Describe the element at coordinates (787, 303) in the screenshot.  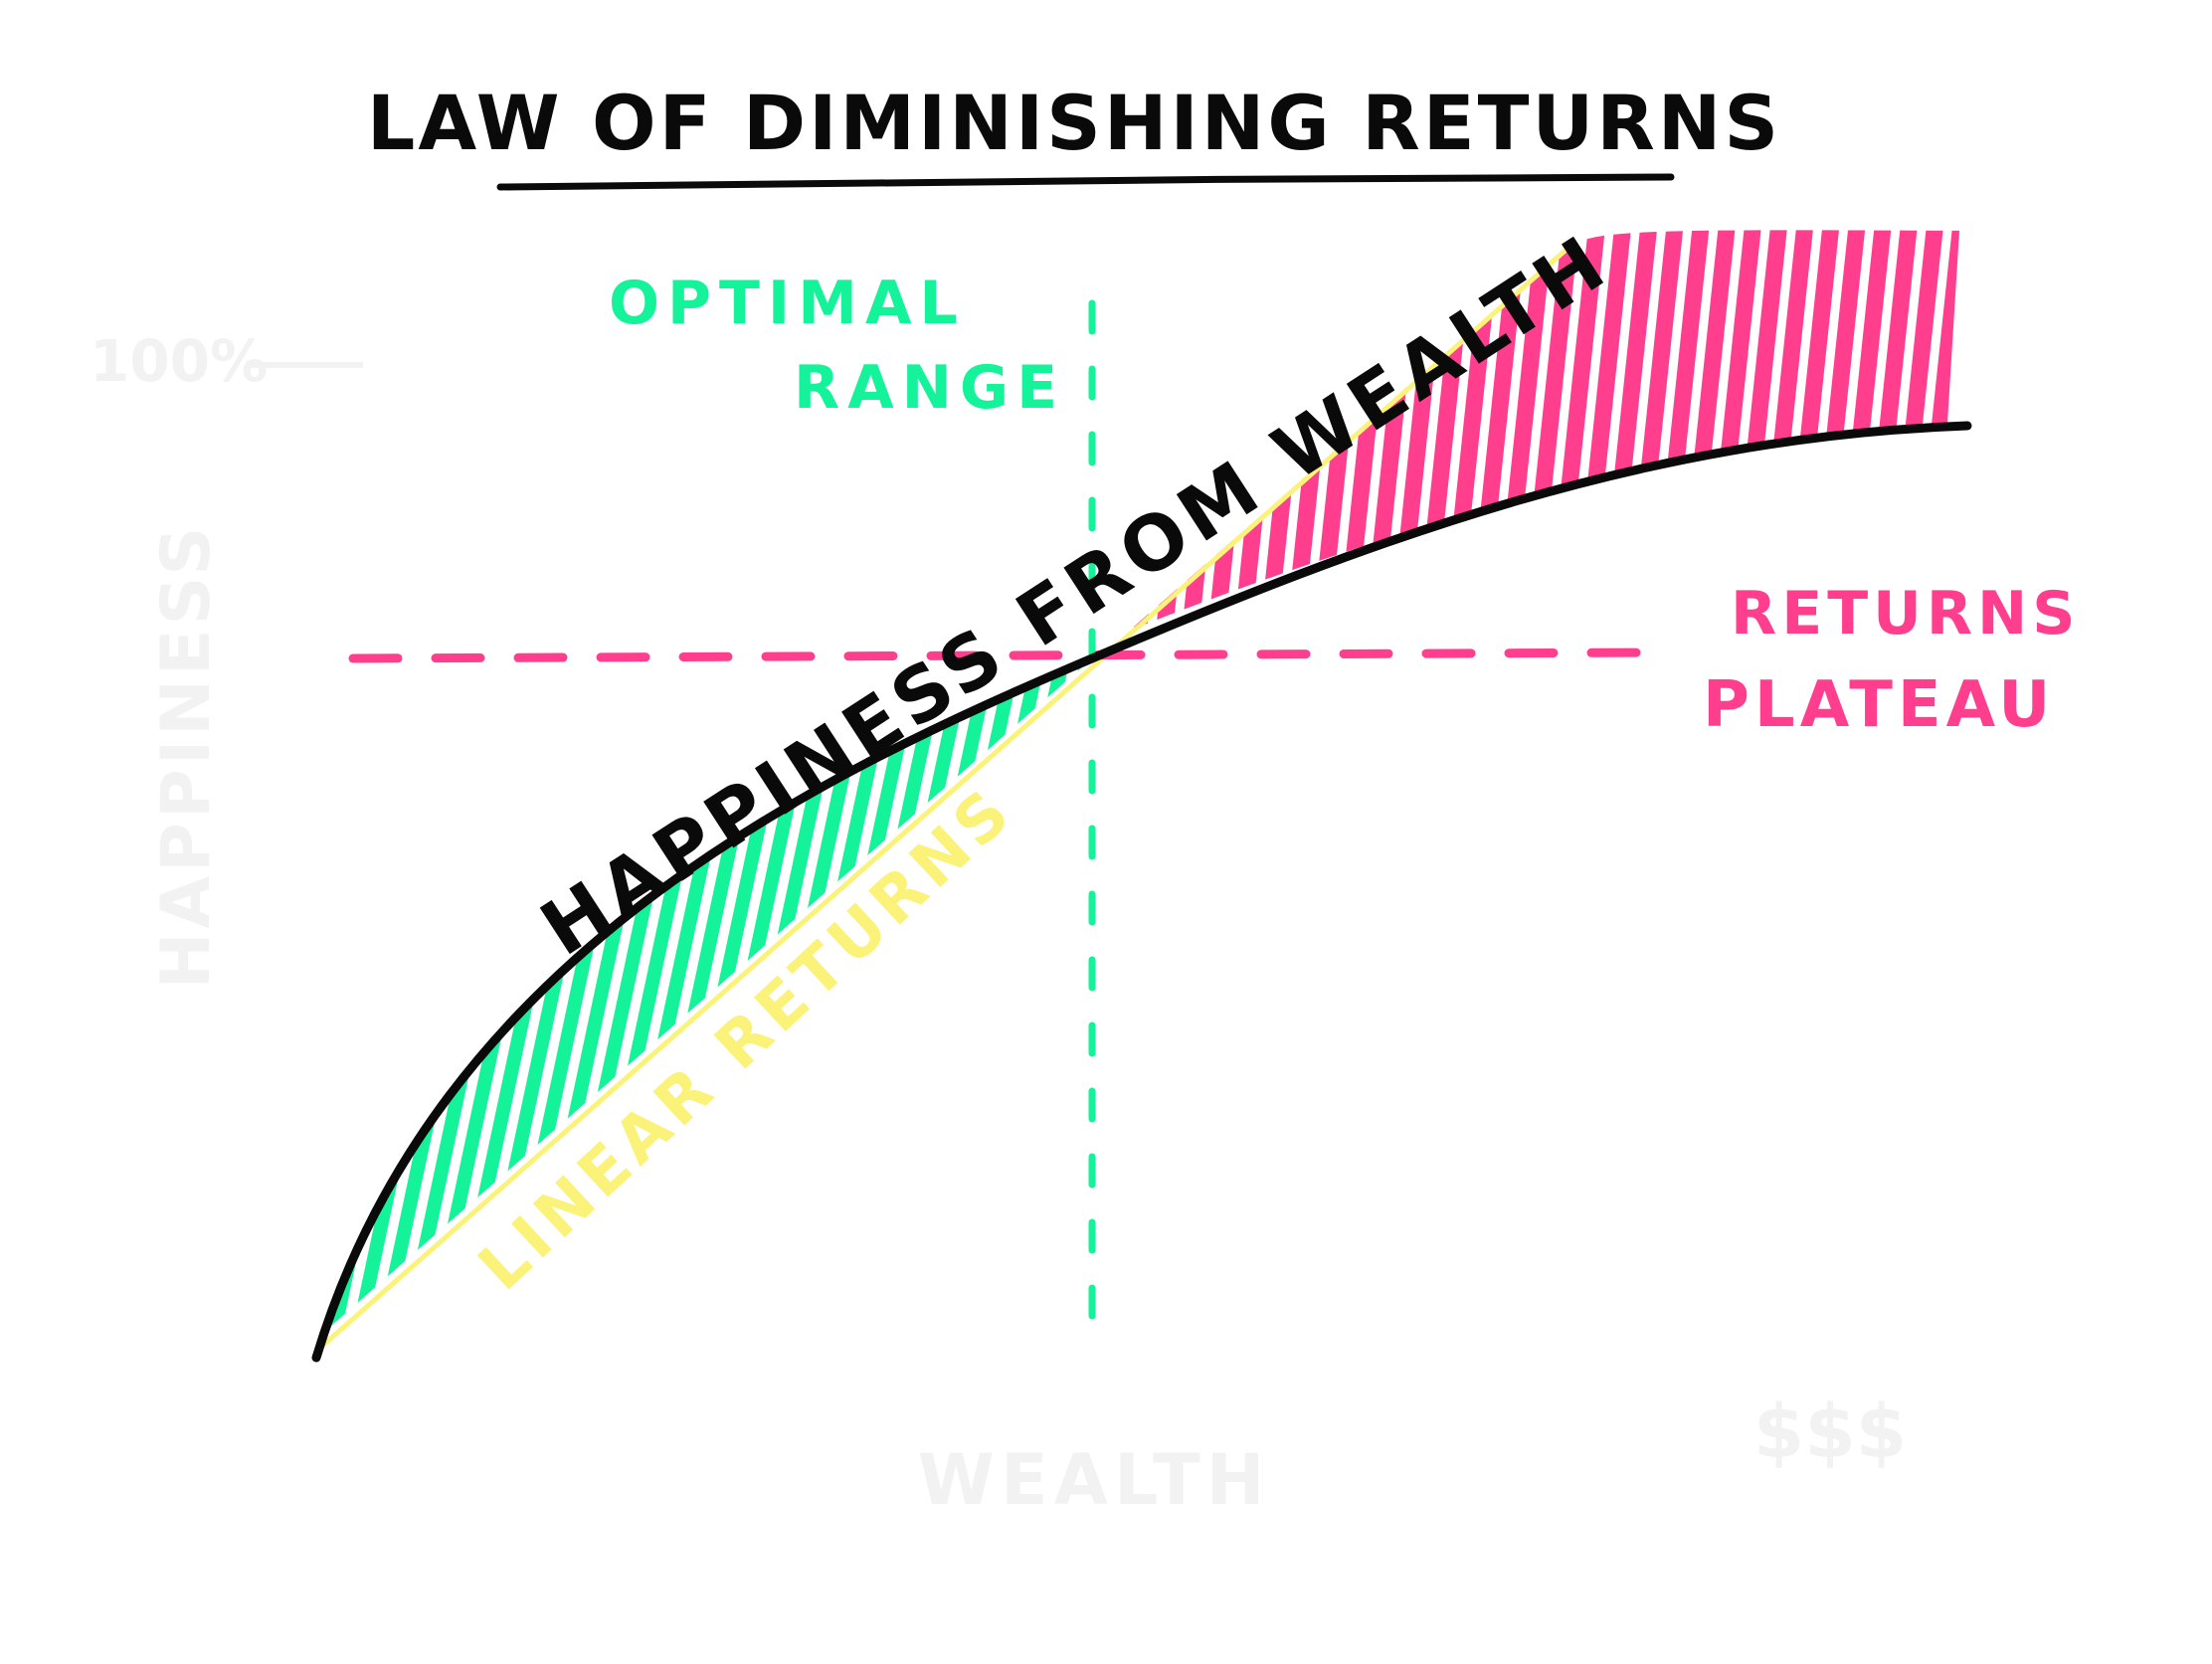
I see `optimal-range-label-line1: OPTIMAL` at that location.